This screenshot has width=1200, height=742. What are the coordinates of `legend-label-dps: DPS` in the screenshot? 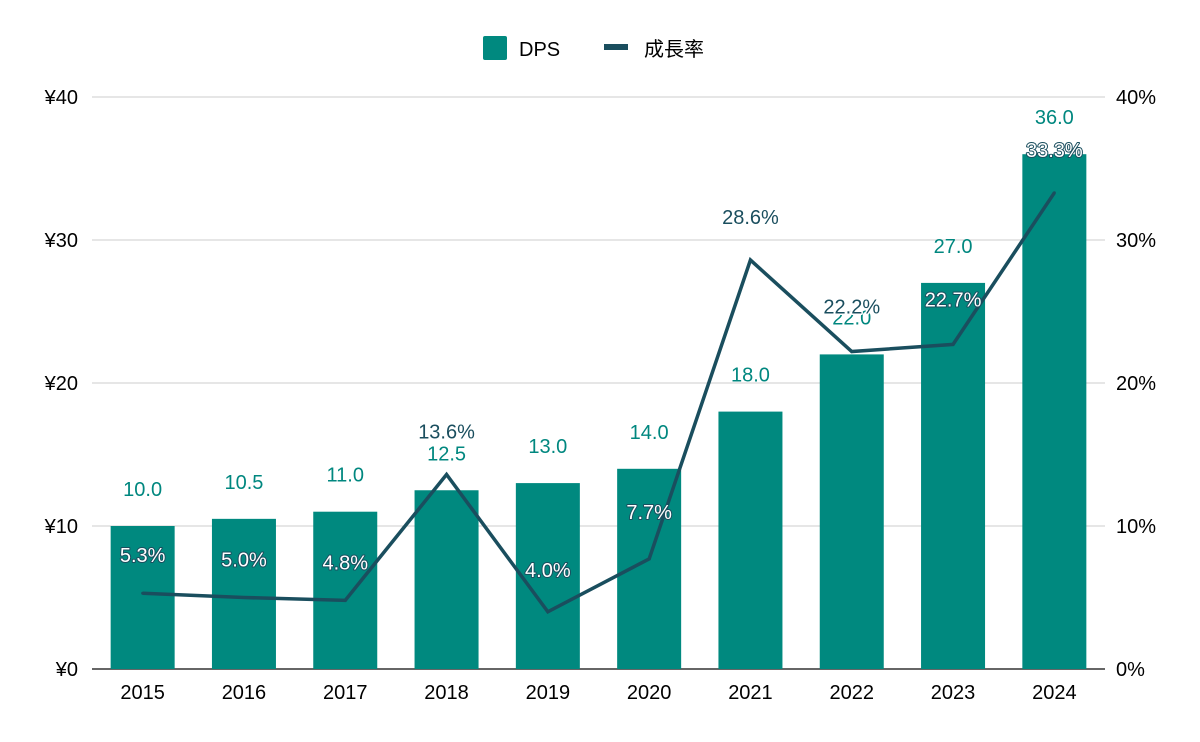 It's located at (539, 50).